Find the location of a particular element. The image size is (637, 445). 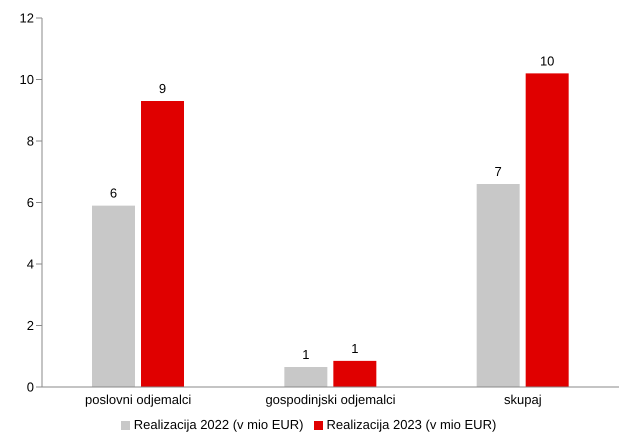

legend-label: Realizacija 2022 (v mio EUR) is located at coordinates (219, 424).